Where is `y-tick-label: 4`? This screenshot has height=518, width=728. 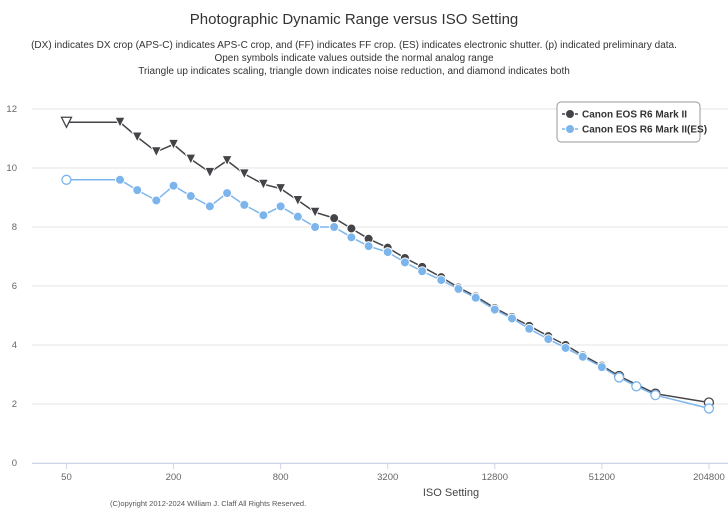 y-tick-label: 4 is located at coordinates (14, 345).